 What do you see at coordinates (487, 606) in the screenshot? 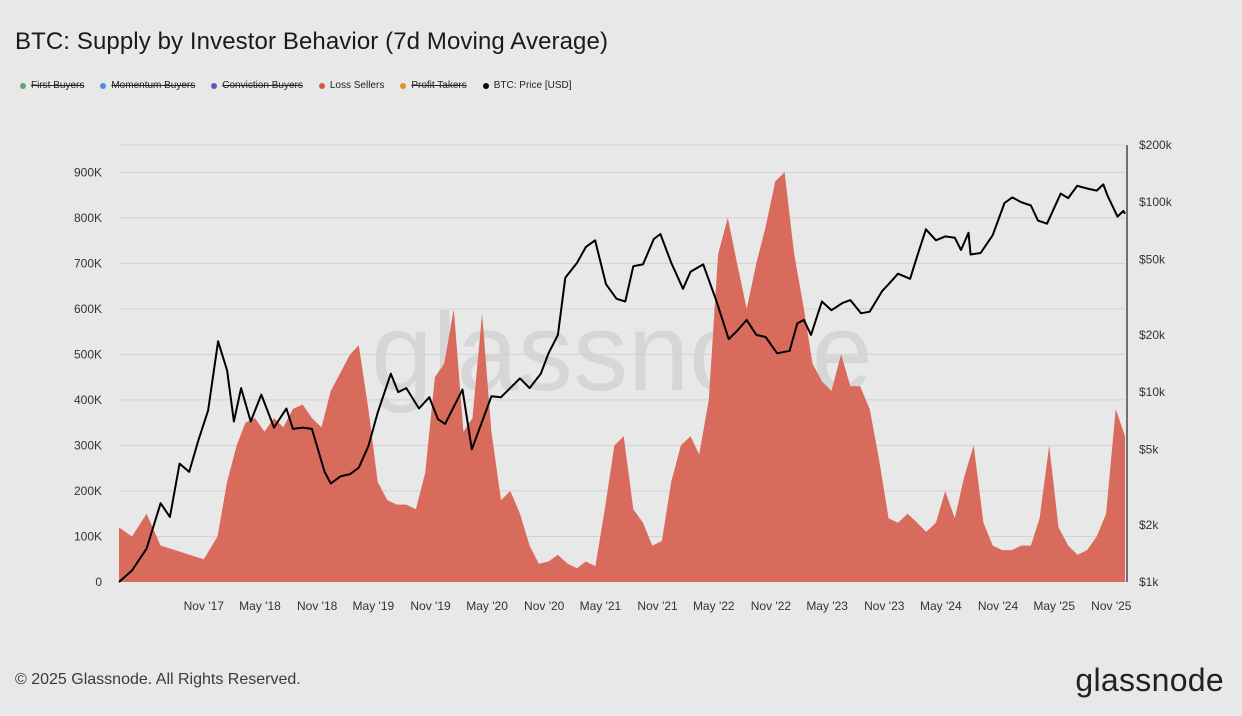
I see `x-tick-label: May '20` at bounding box center [487, 606].